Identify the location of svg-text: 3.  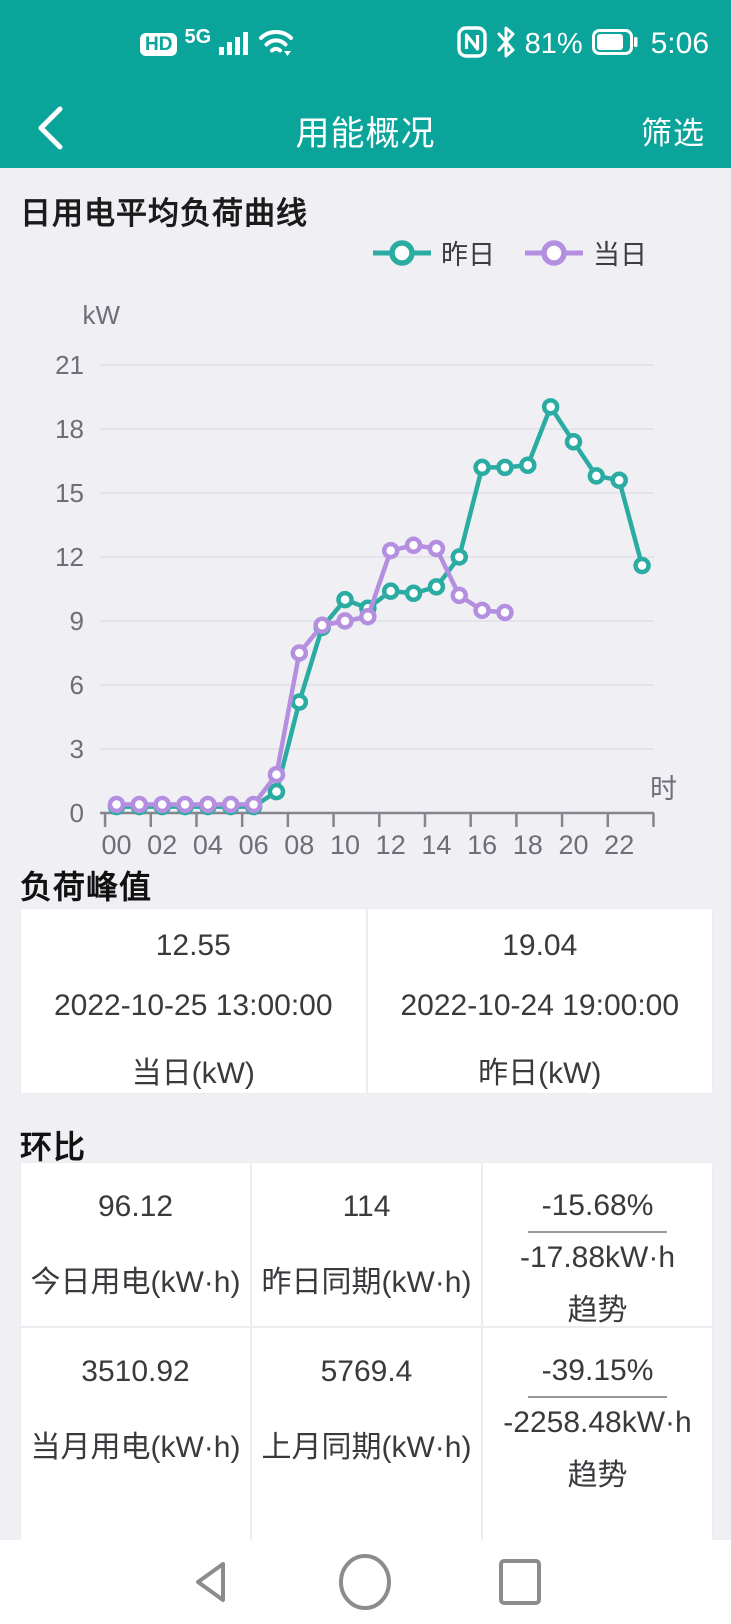
(77, 749).